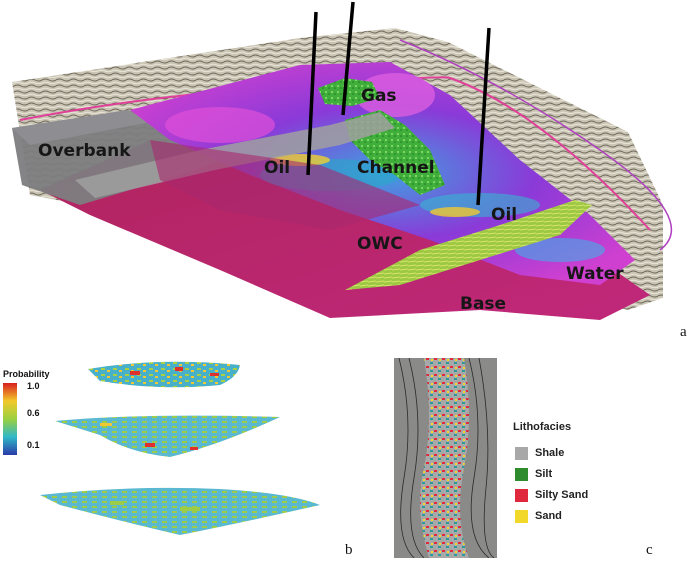 Image resolution: width=693 pixels, height=561 pixels. What do you see at coordinates (167, 436) in the screenshot?
I see `probability-surface-middle` at bounding box center [167, 436].